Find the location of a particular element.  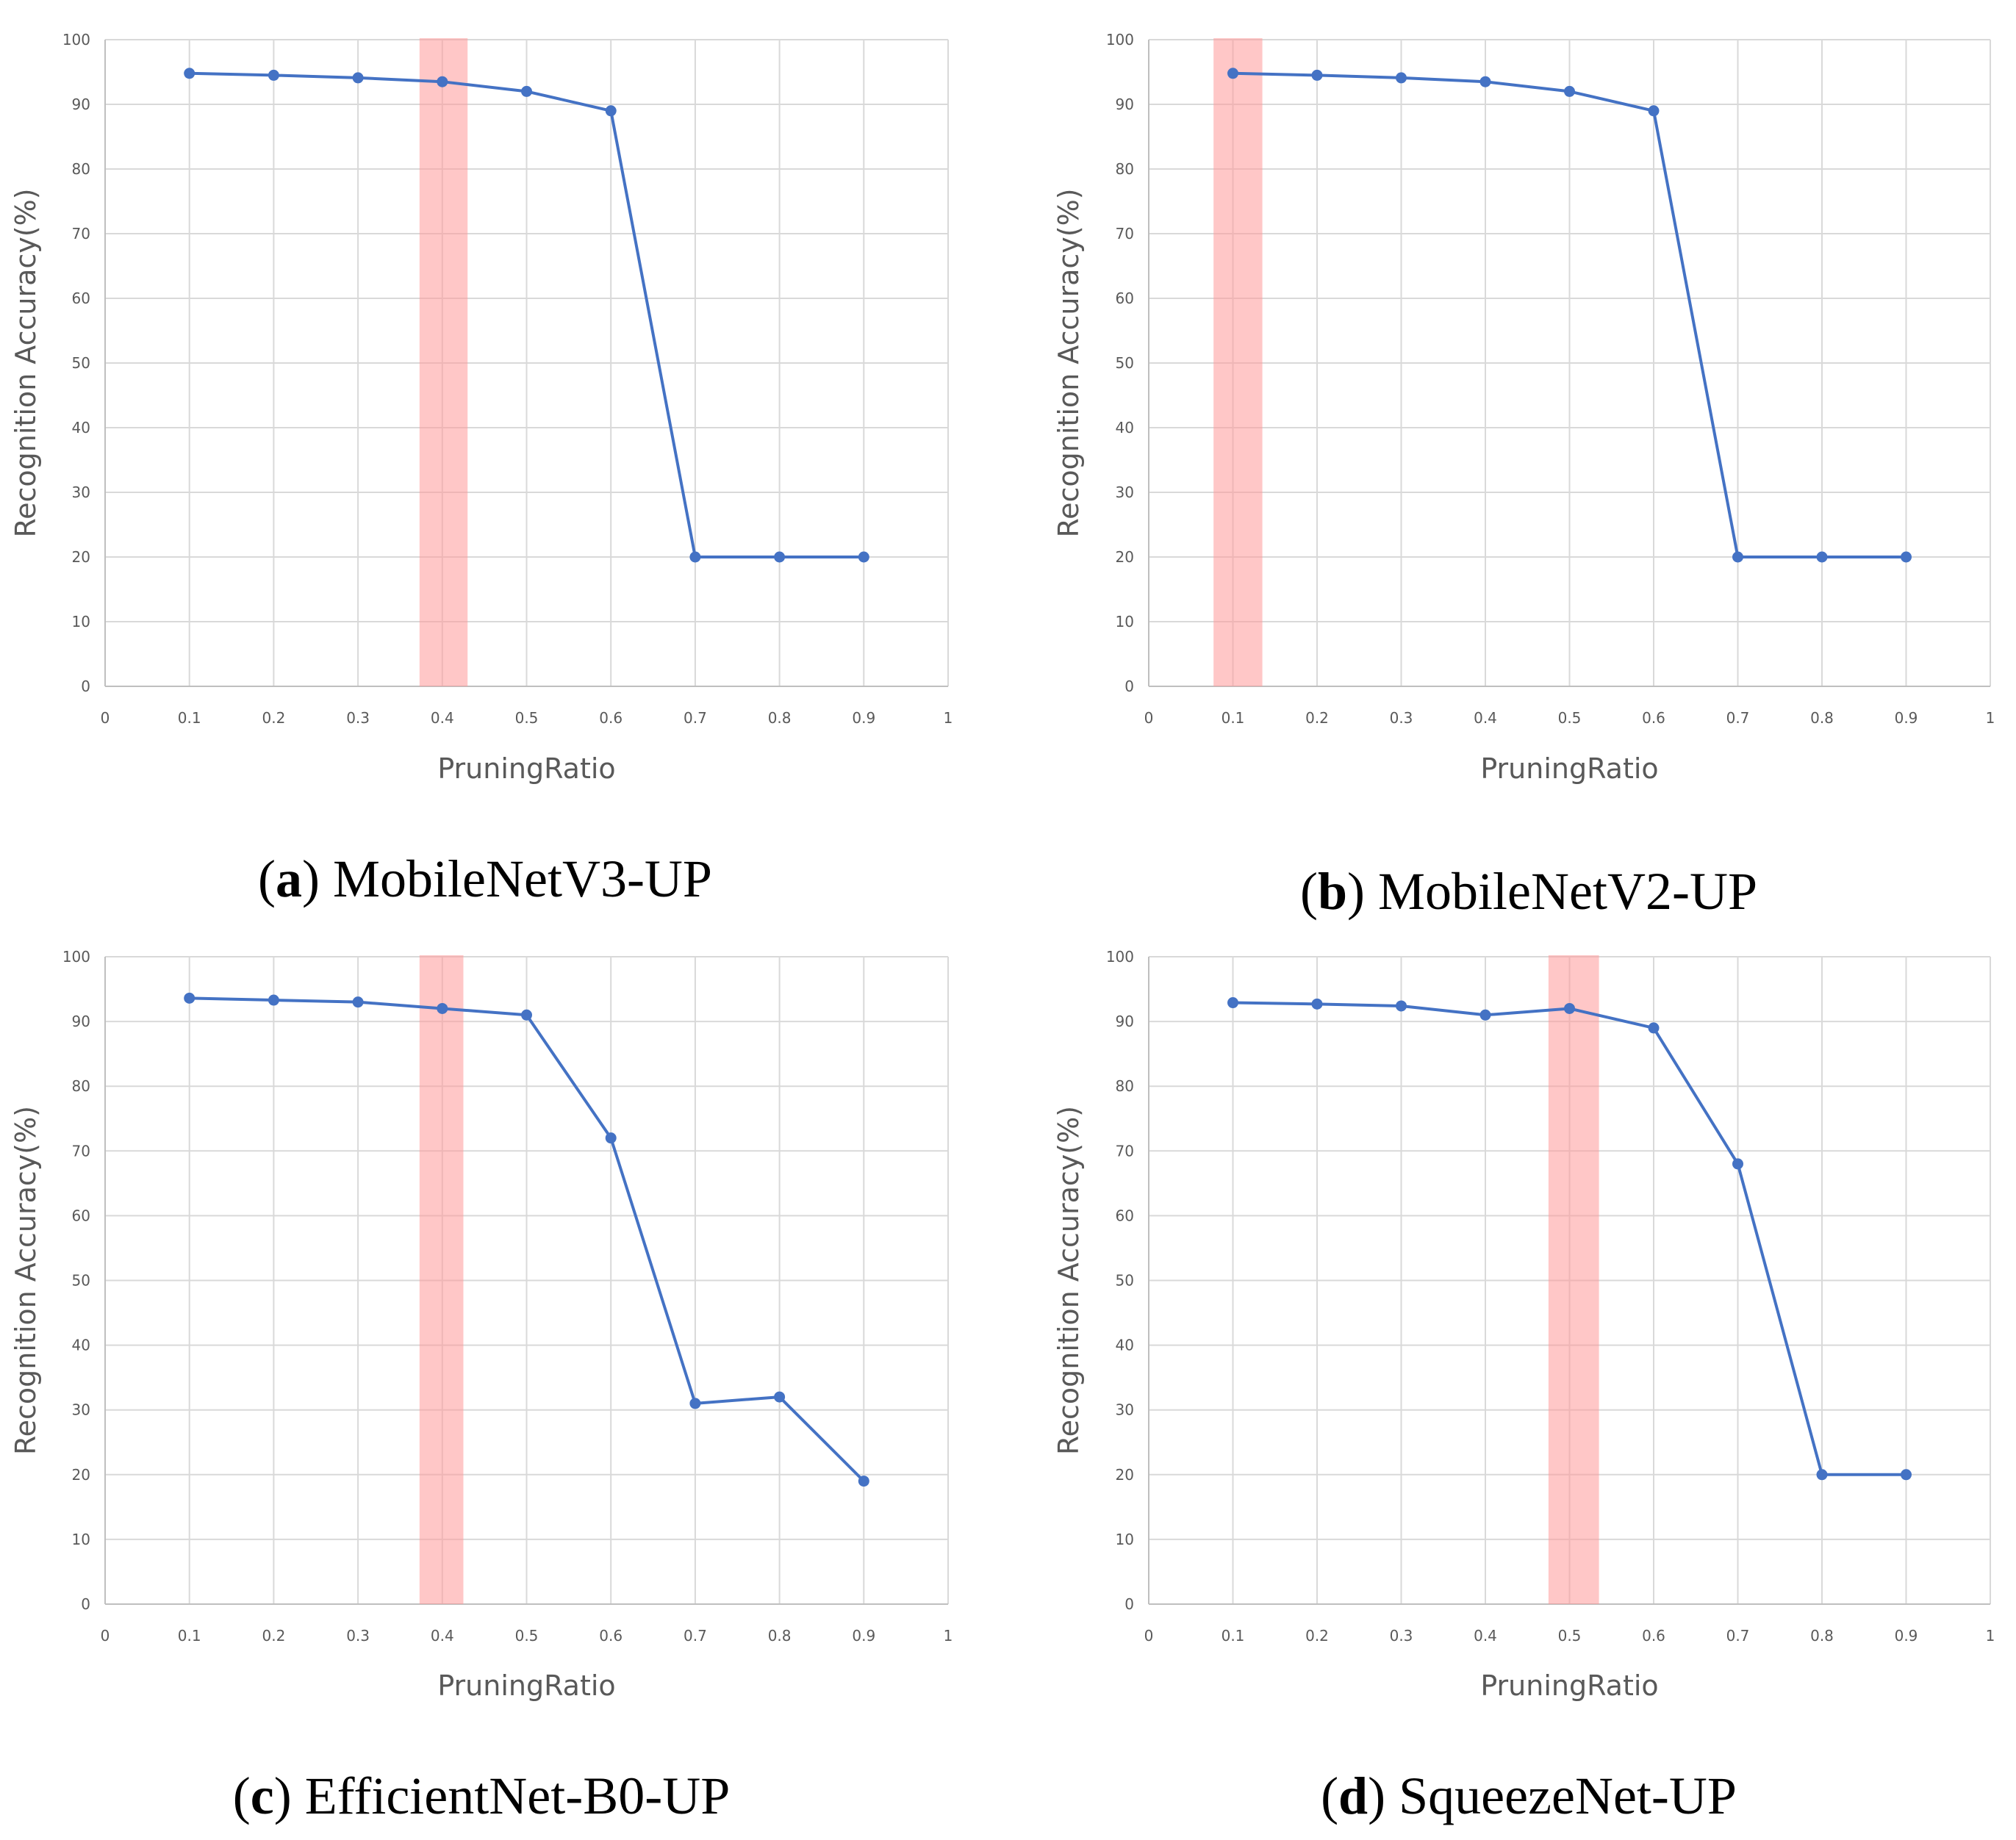

caption-letter: d is located at coordinates (1353, 1796).